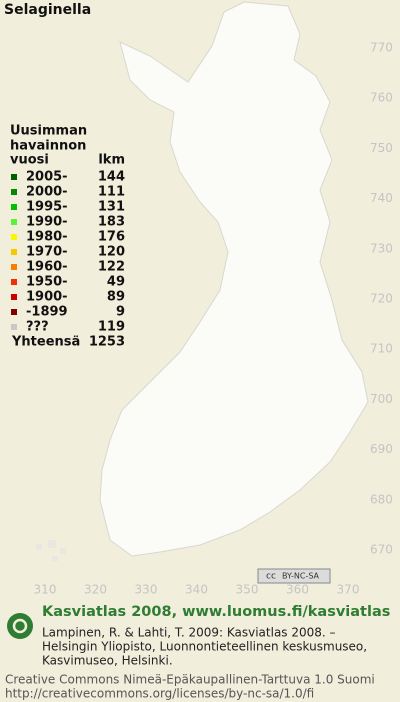 The width and height of the screenshot is (400, 702). Describe the element at coordinates (111, 237) in the screenshot. I see `legend-count: 176` at that location.